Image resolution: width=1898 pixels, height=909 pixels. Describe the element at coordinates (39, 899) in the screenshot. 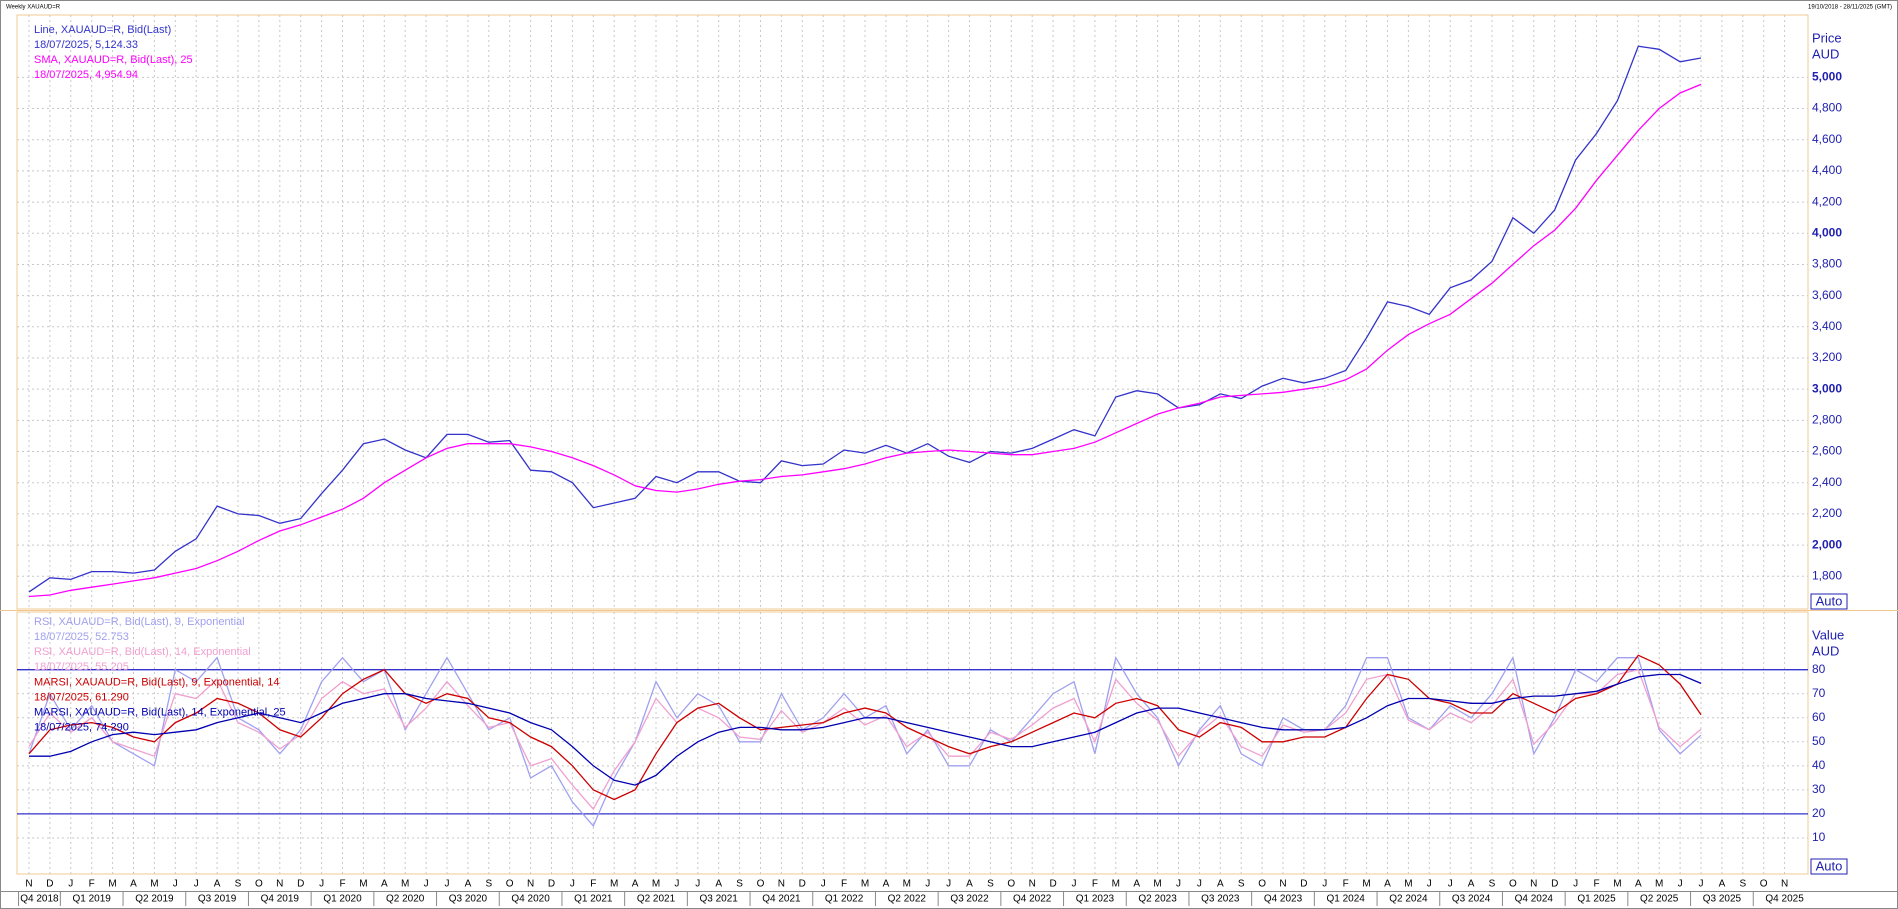

I see `quarter-label: Q4 2018` at that location.